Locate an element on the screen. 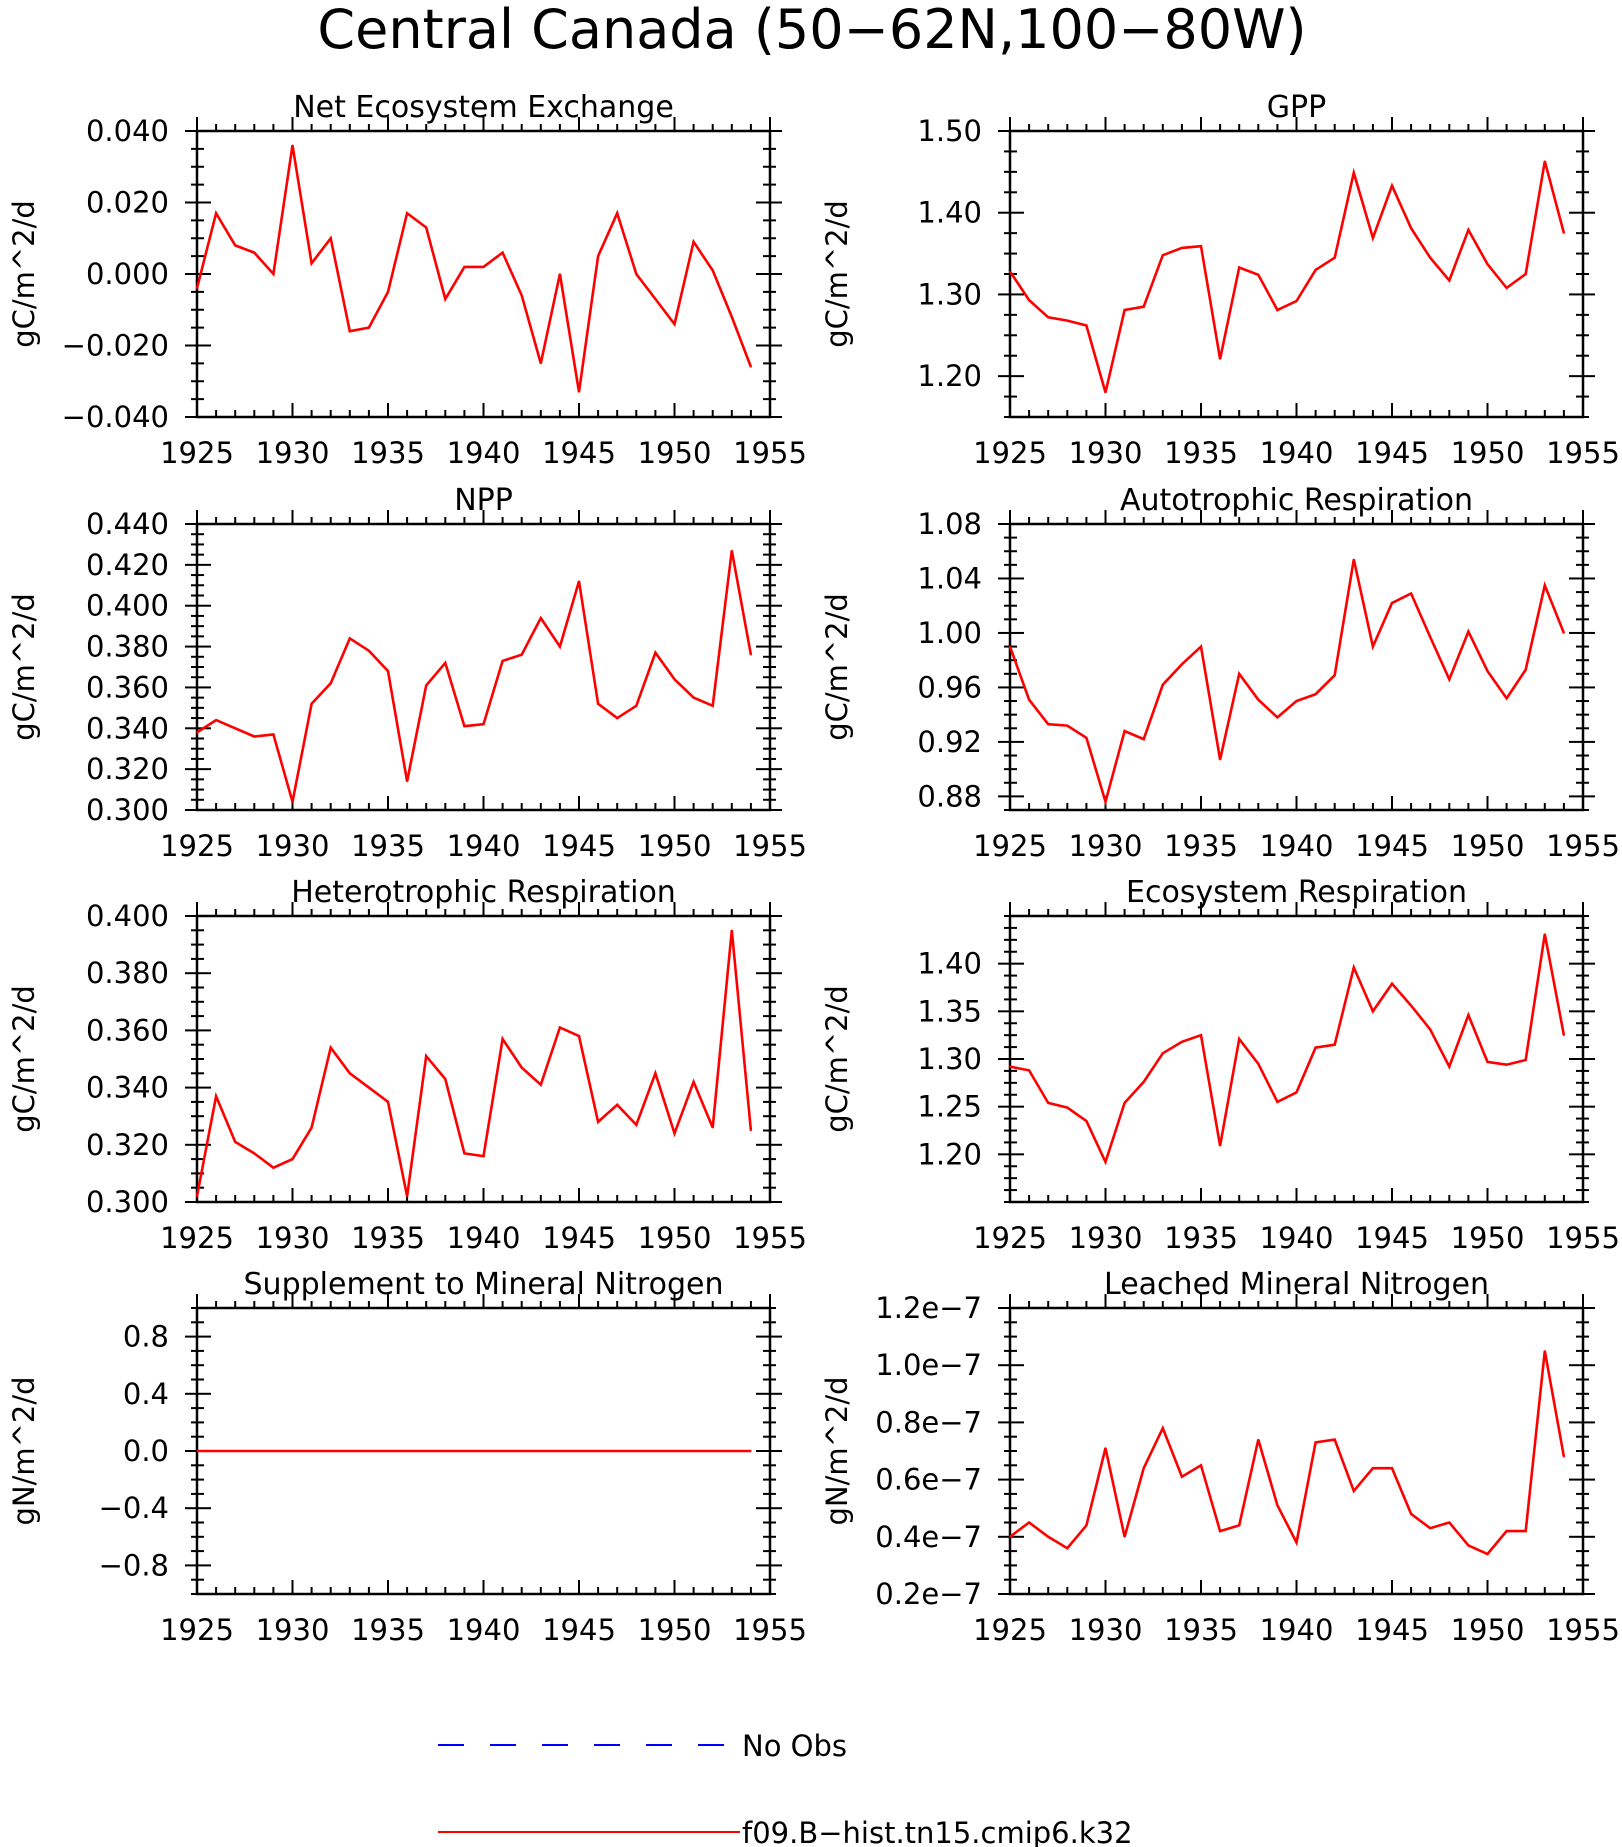  y-tick-label: 0.380 is located at coordinates (127, 973).